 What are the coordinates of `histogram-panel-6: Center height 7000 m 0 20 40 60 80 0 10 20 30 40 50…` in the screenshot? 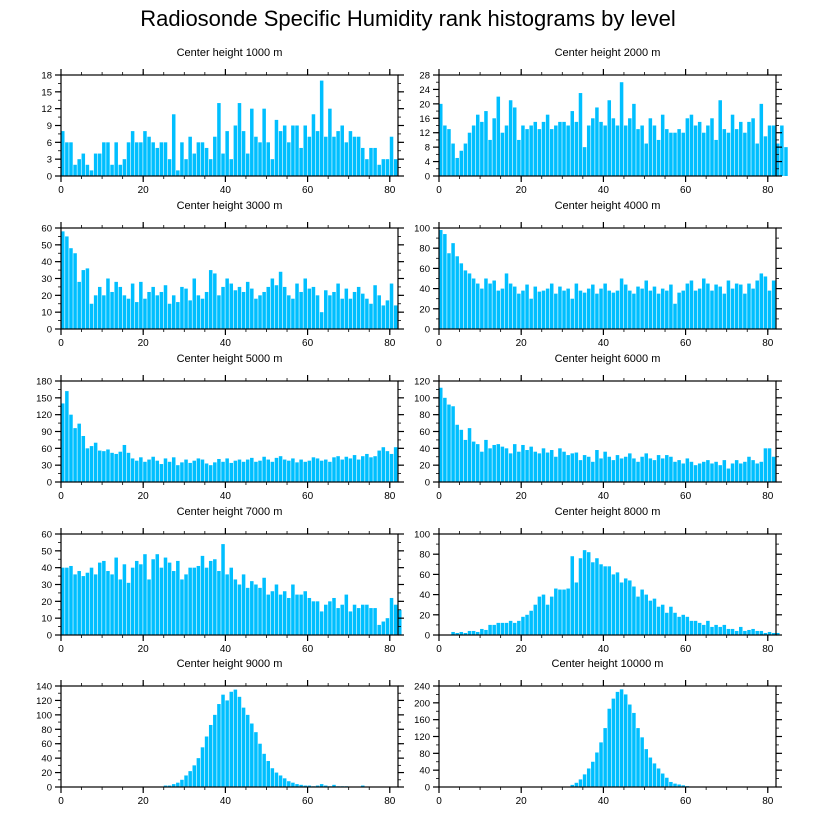 It's located at (222, 580).